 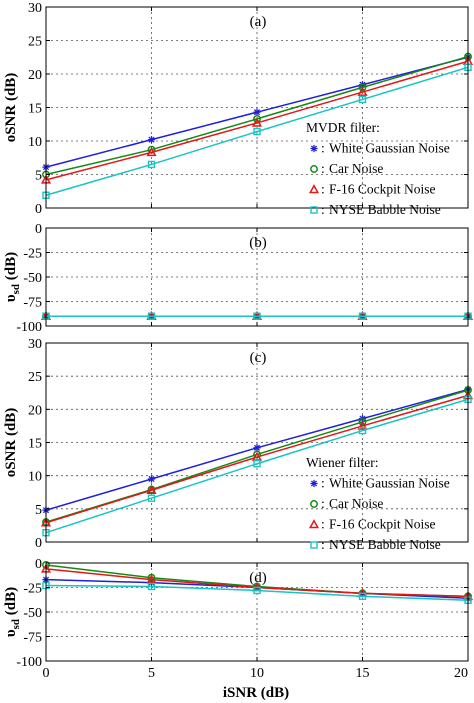 I want to click on y-axis-label-unit: (dB), so click(x=11, y=268).